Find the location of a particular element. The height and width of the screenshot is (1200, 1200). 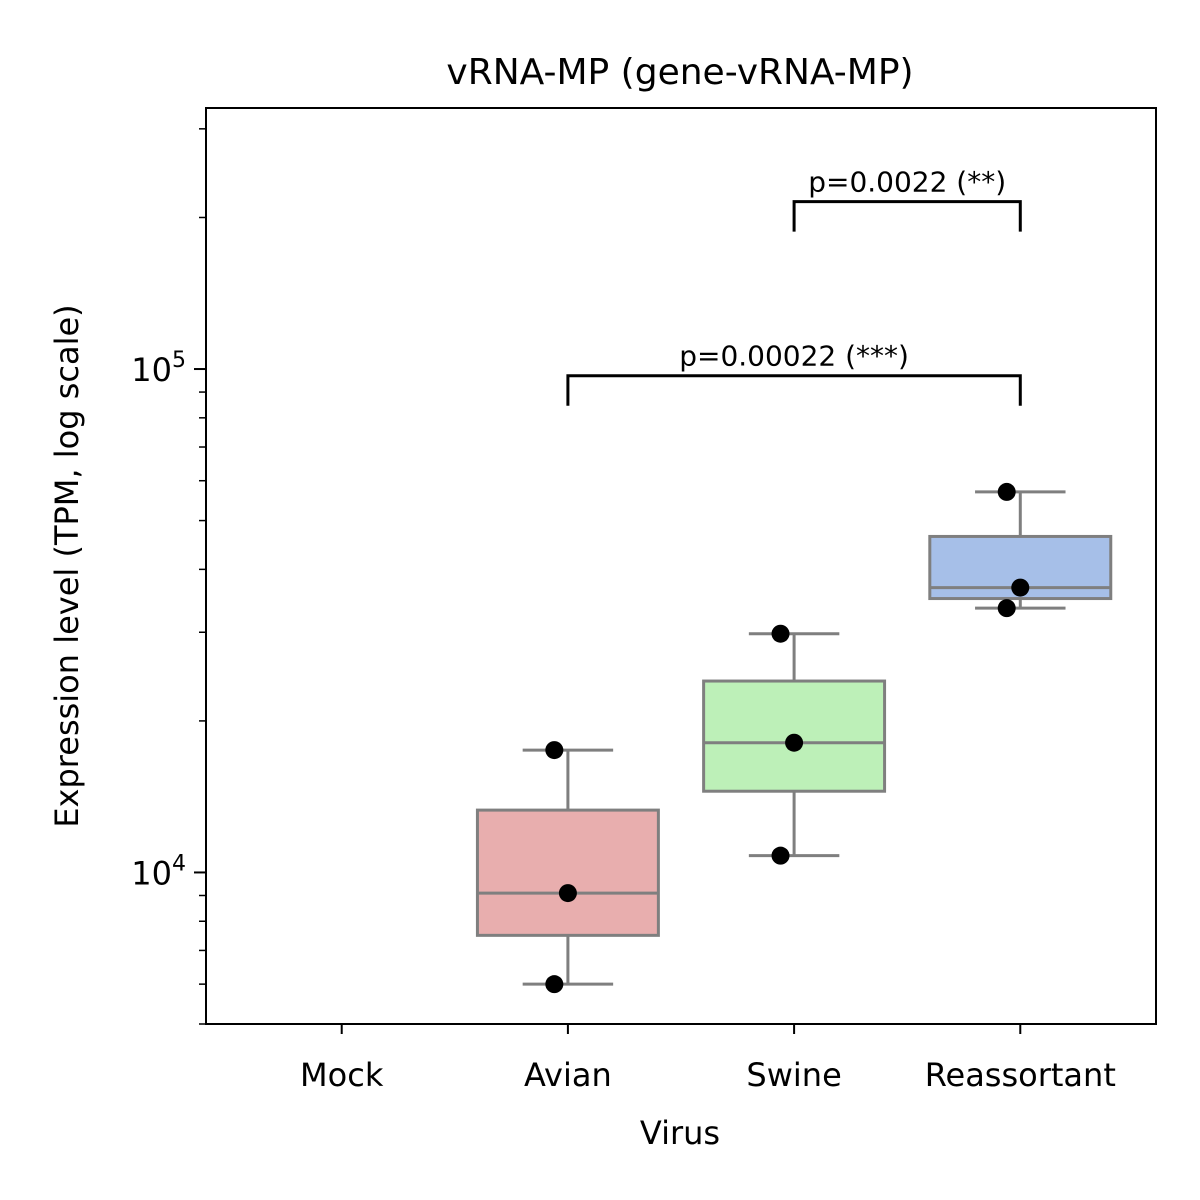

x-axis-label: Virus is located at coordinates (680, 1133).